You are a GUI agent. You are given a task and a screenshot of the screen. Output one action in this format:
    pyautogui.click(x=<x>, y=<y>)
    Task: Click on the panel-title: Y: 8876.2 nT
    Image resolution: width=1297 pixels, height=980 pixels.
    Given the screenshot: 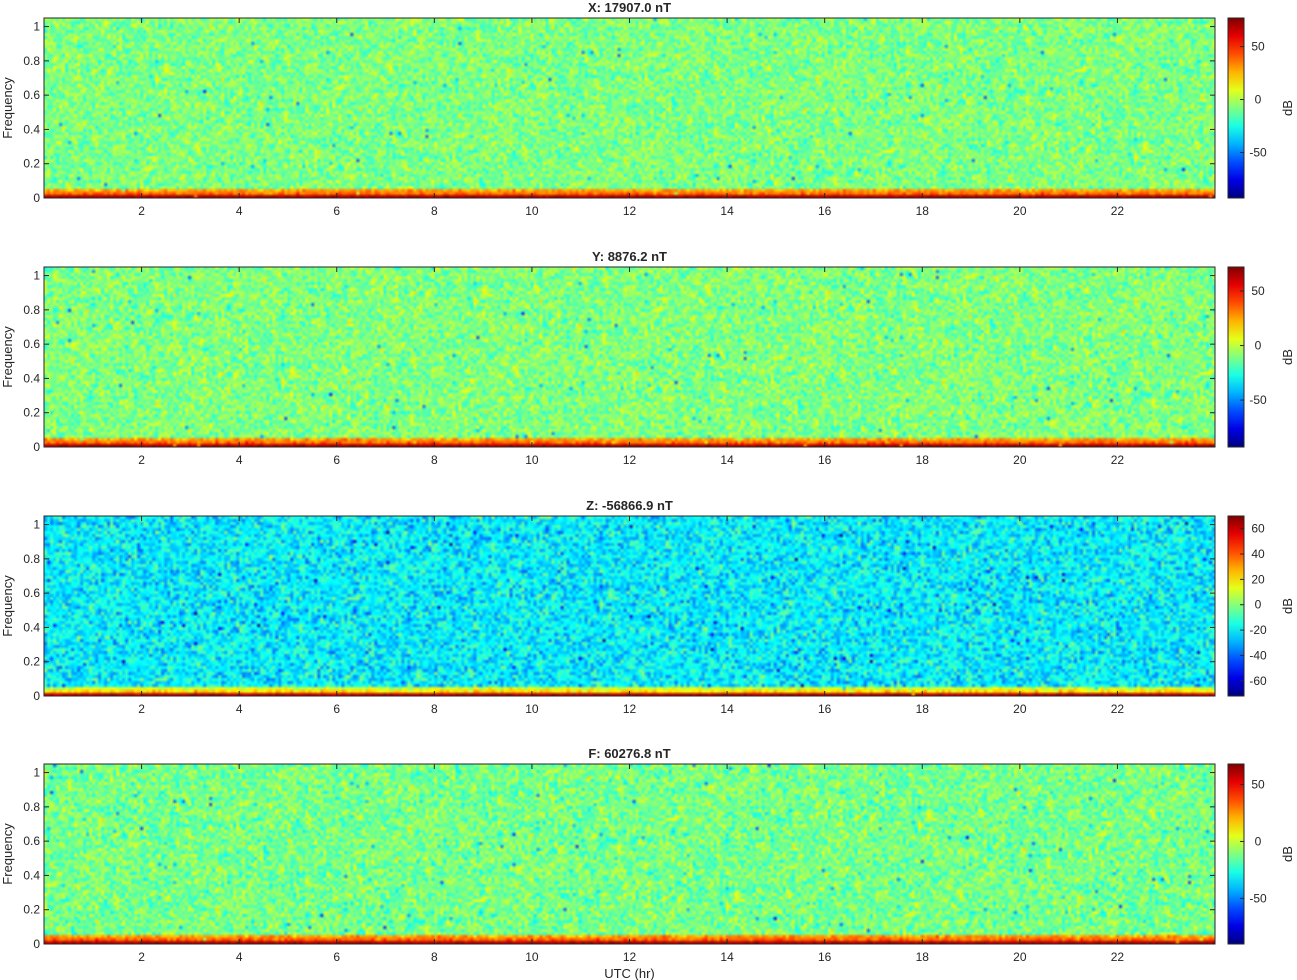 What is the action you would take?
    pyautogui.click(x=629, y=256)
    